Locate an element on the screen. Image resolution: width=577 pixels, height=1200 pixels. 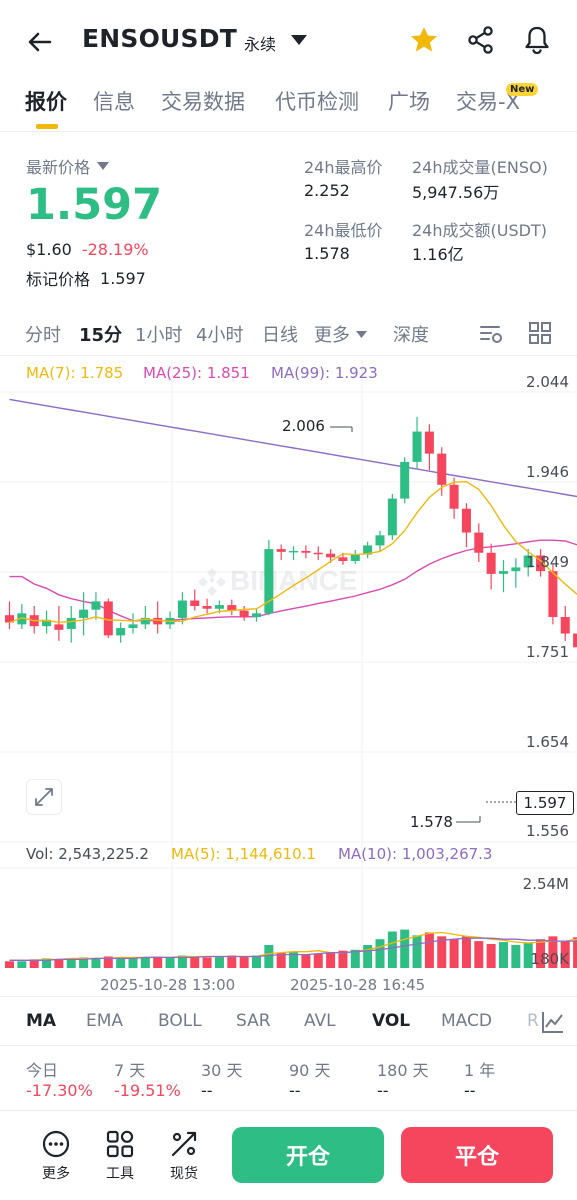
tools-button: 工具 is located at coordinates (120, 1156).